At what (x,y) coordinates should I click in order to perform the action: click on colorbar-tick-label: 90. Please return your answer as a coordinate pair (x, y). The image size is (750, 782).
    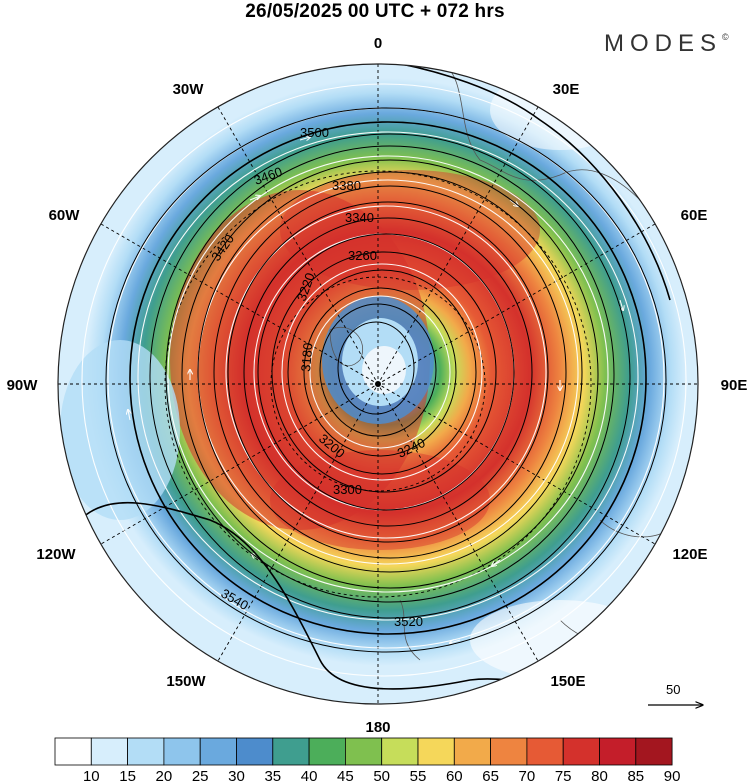
    Looking at the image, I should click on (672, 775).